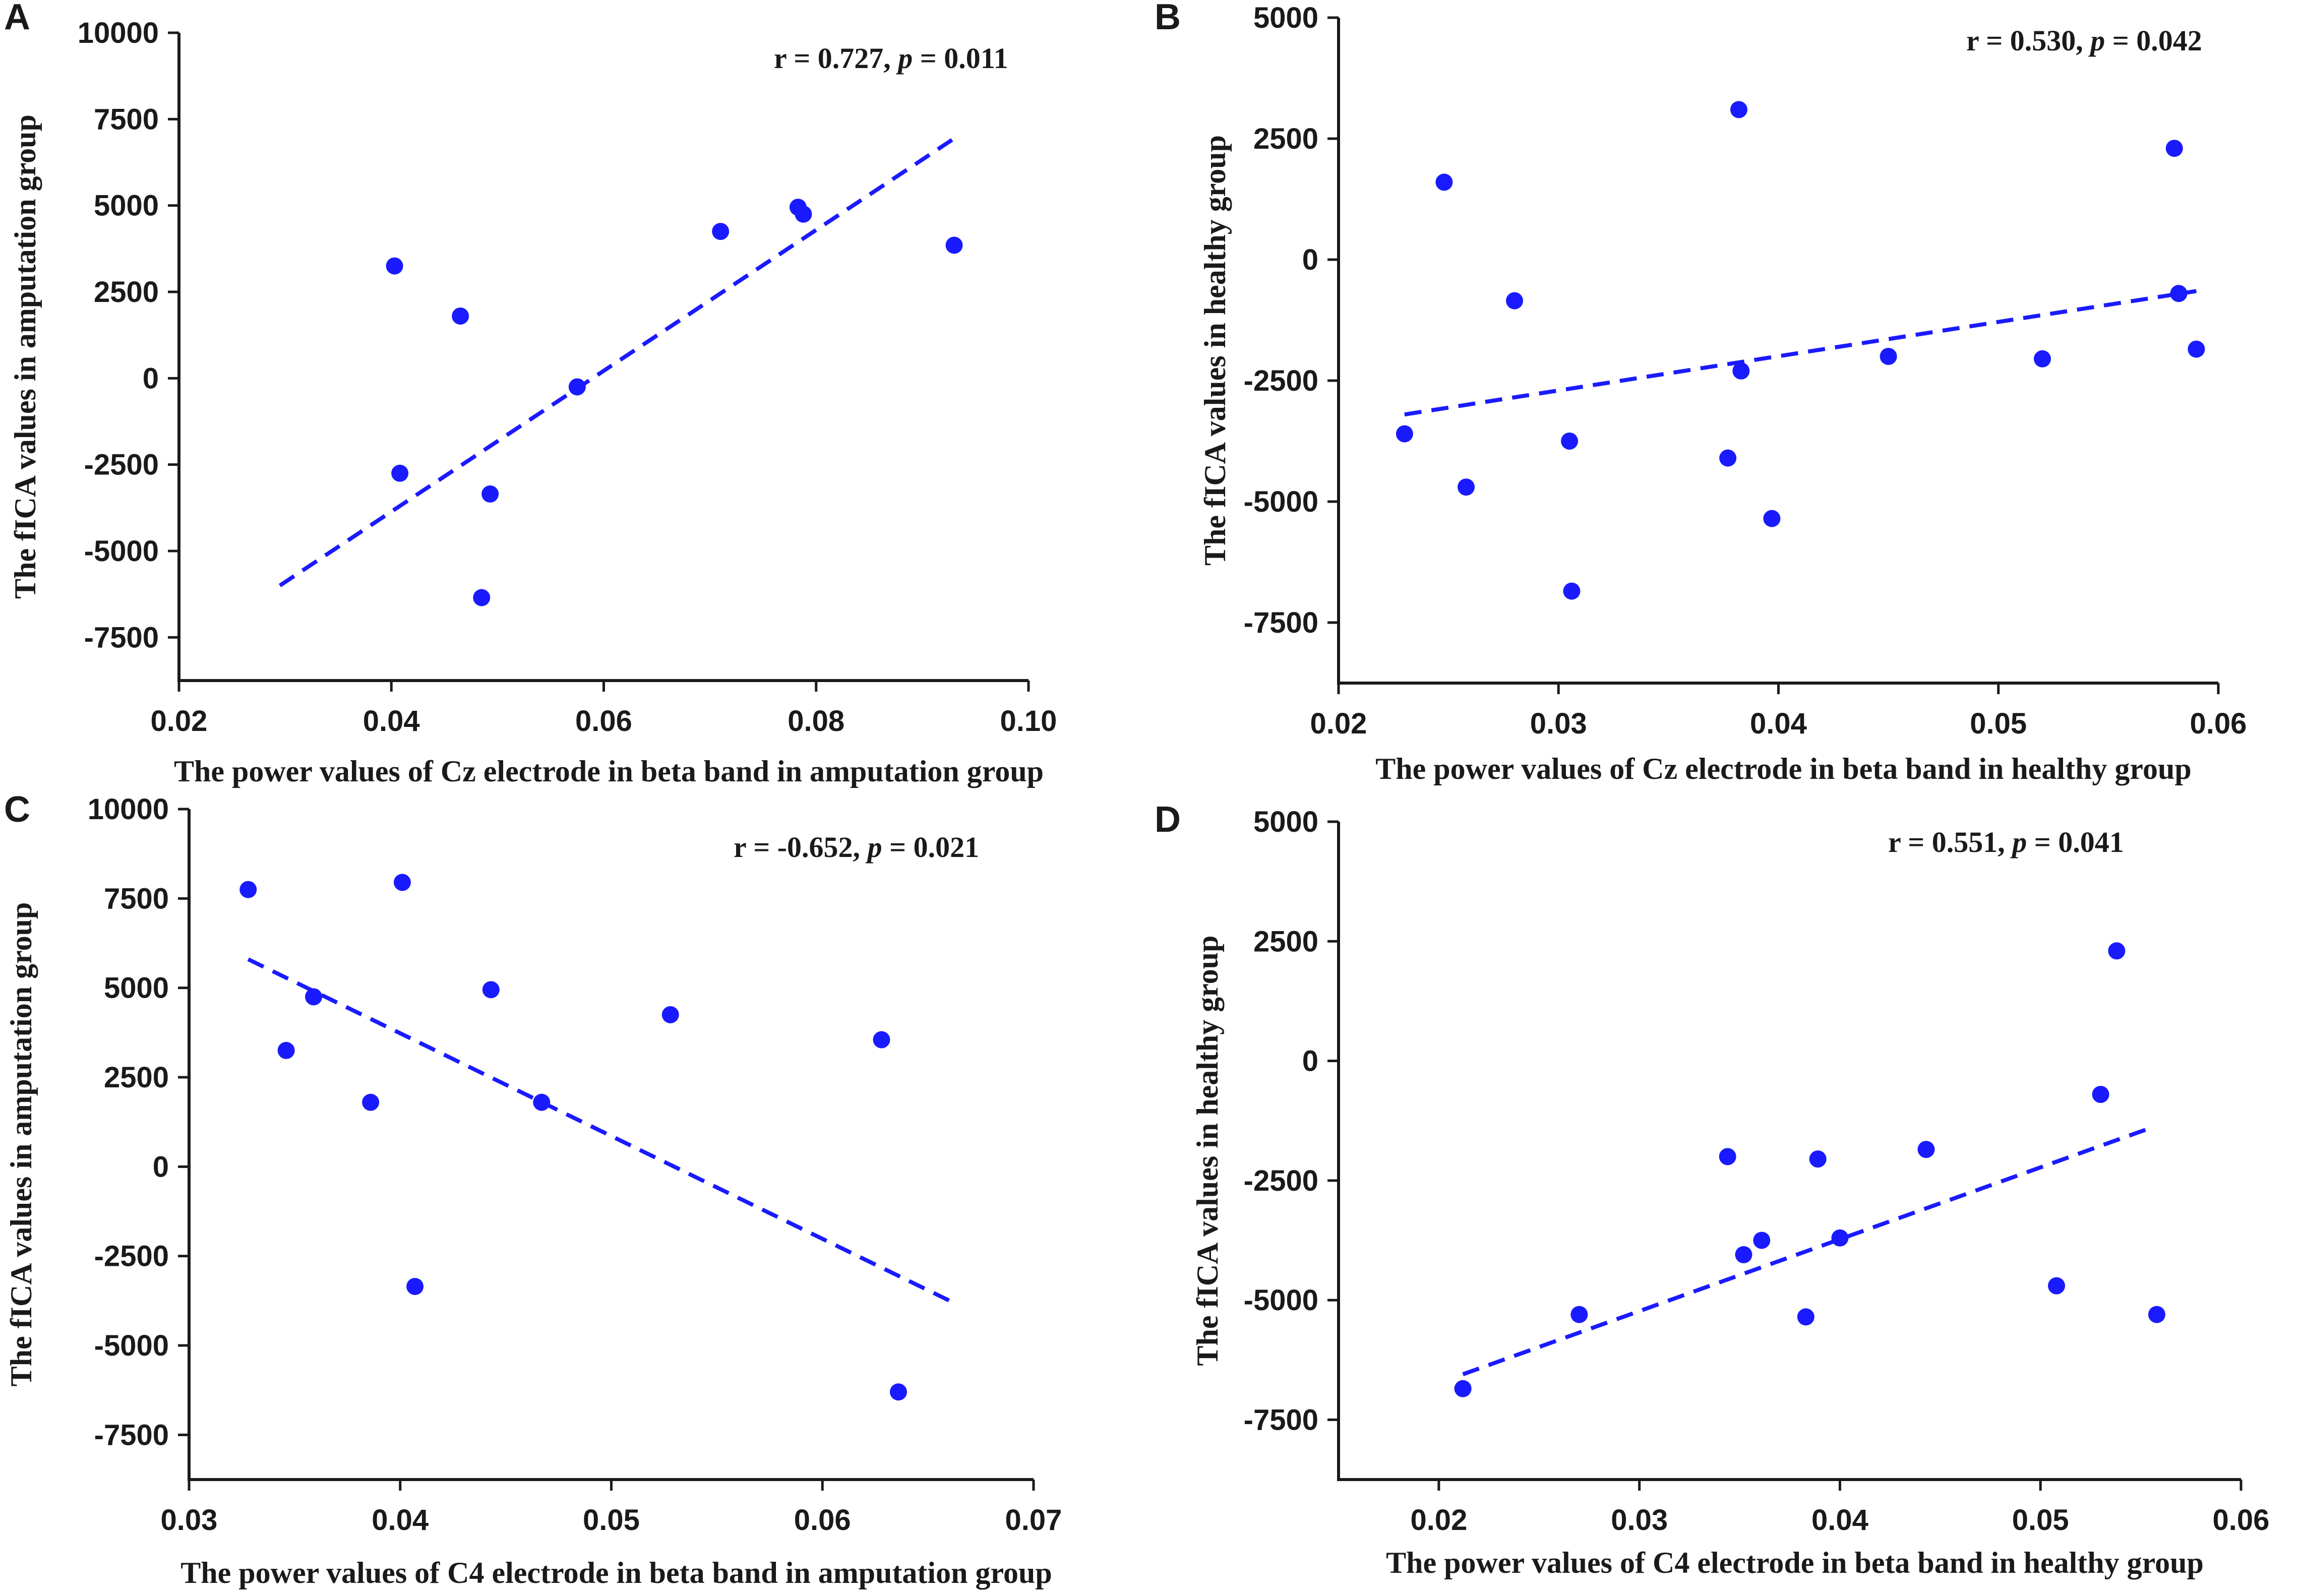 This screenshot has width=2300, height=1596. Describe the element at coordinates (836, 58) in the screenshot. I see `stat-r-value: r = 0.727,` at that location.